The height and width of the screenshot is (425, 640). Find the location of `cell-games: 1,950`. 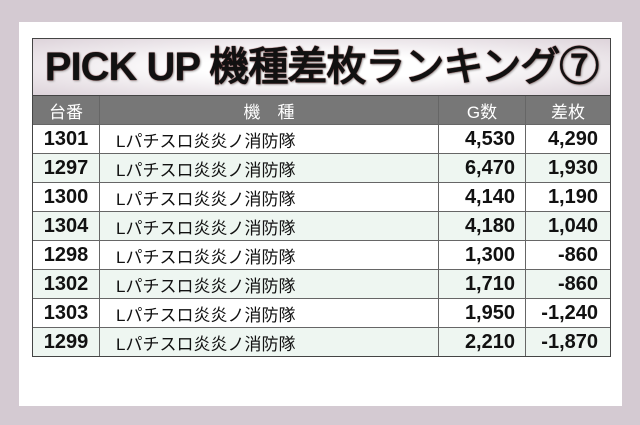

cell-games: 1,950 is located at coordinates (482, 313).